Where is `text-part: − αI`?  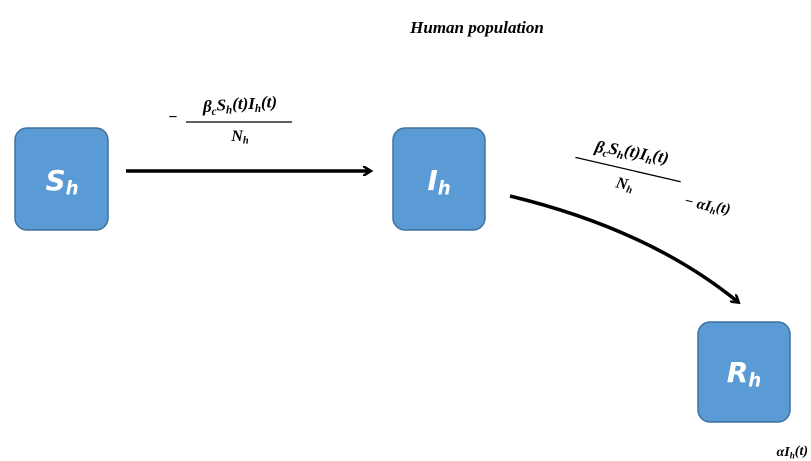
text-part: − αI is located at coordinates (698, 204).